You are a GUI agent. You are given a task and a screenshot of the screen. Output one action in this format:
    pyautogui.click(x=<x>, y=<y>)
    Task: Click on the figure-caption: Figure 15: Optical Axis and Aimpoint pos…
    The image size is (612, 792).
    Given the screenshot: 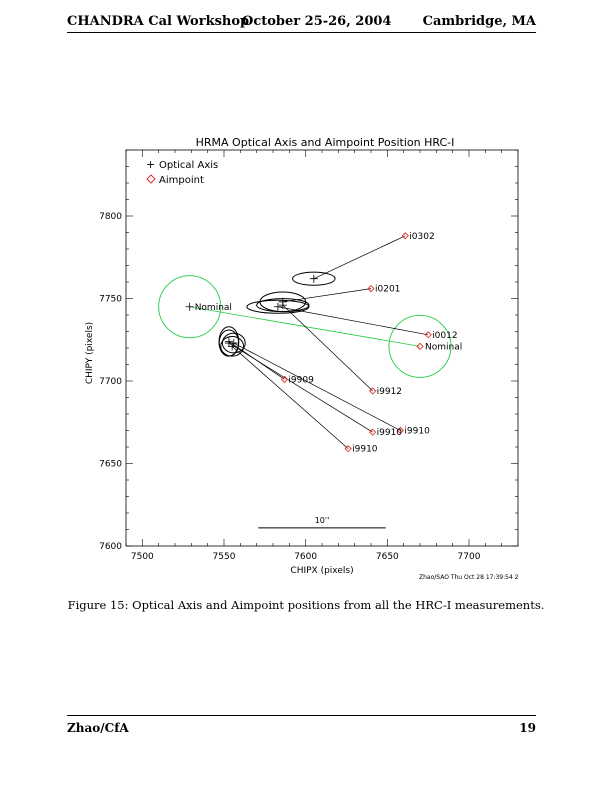 What is the action you would take?
    pyautogui.click(x=306, y=605)
    